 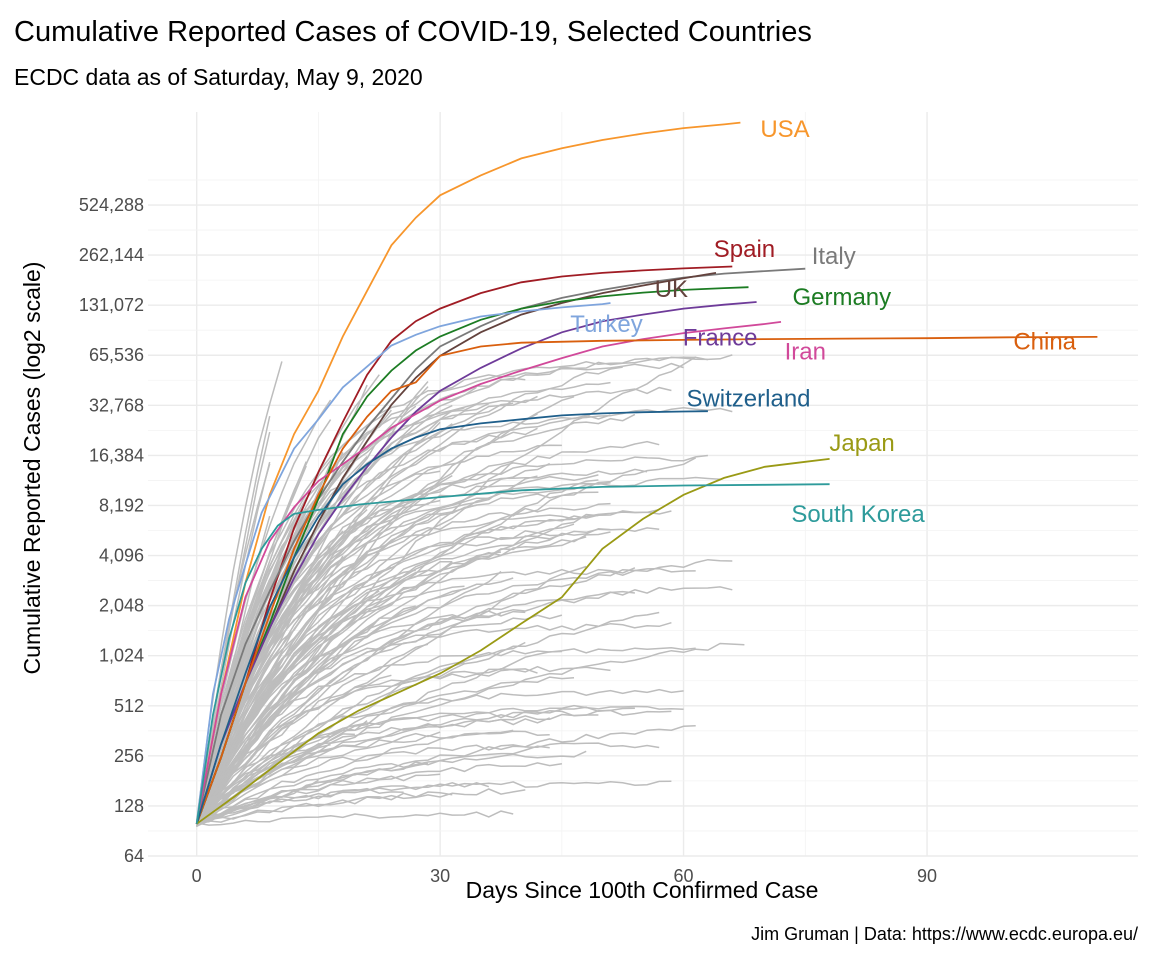 I want to click on series-label-spain: Spain, so click(x=744, y=249).